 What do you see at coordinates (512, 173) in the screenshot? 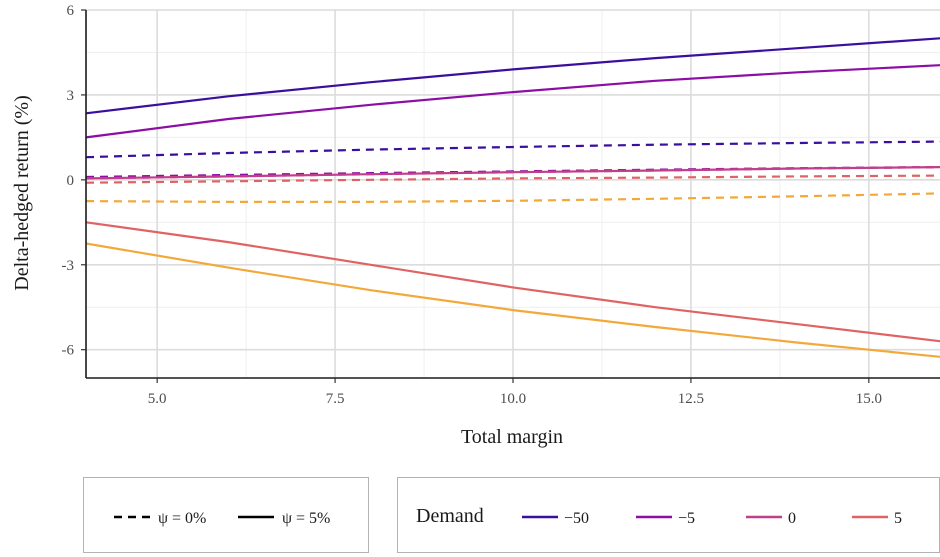
I see `series-line-demand-0-psi5` at bounding box center [512, 173].